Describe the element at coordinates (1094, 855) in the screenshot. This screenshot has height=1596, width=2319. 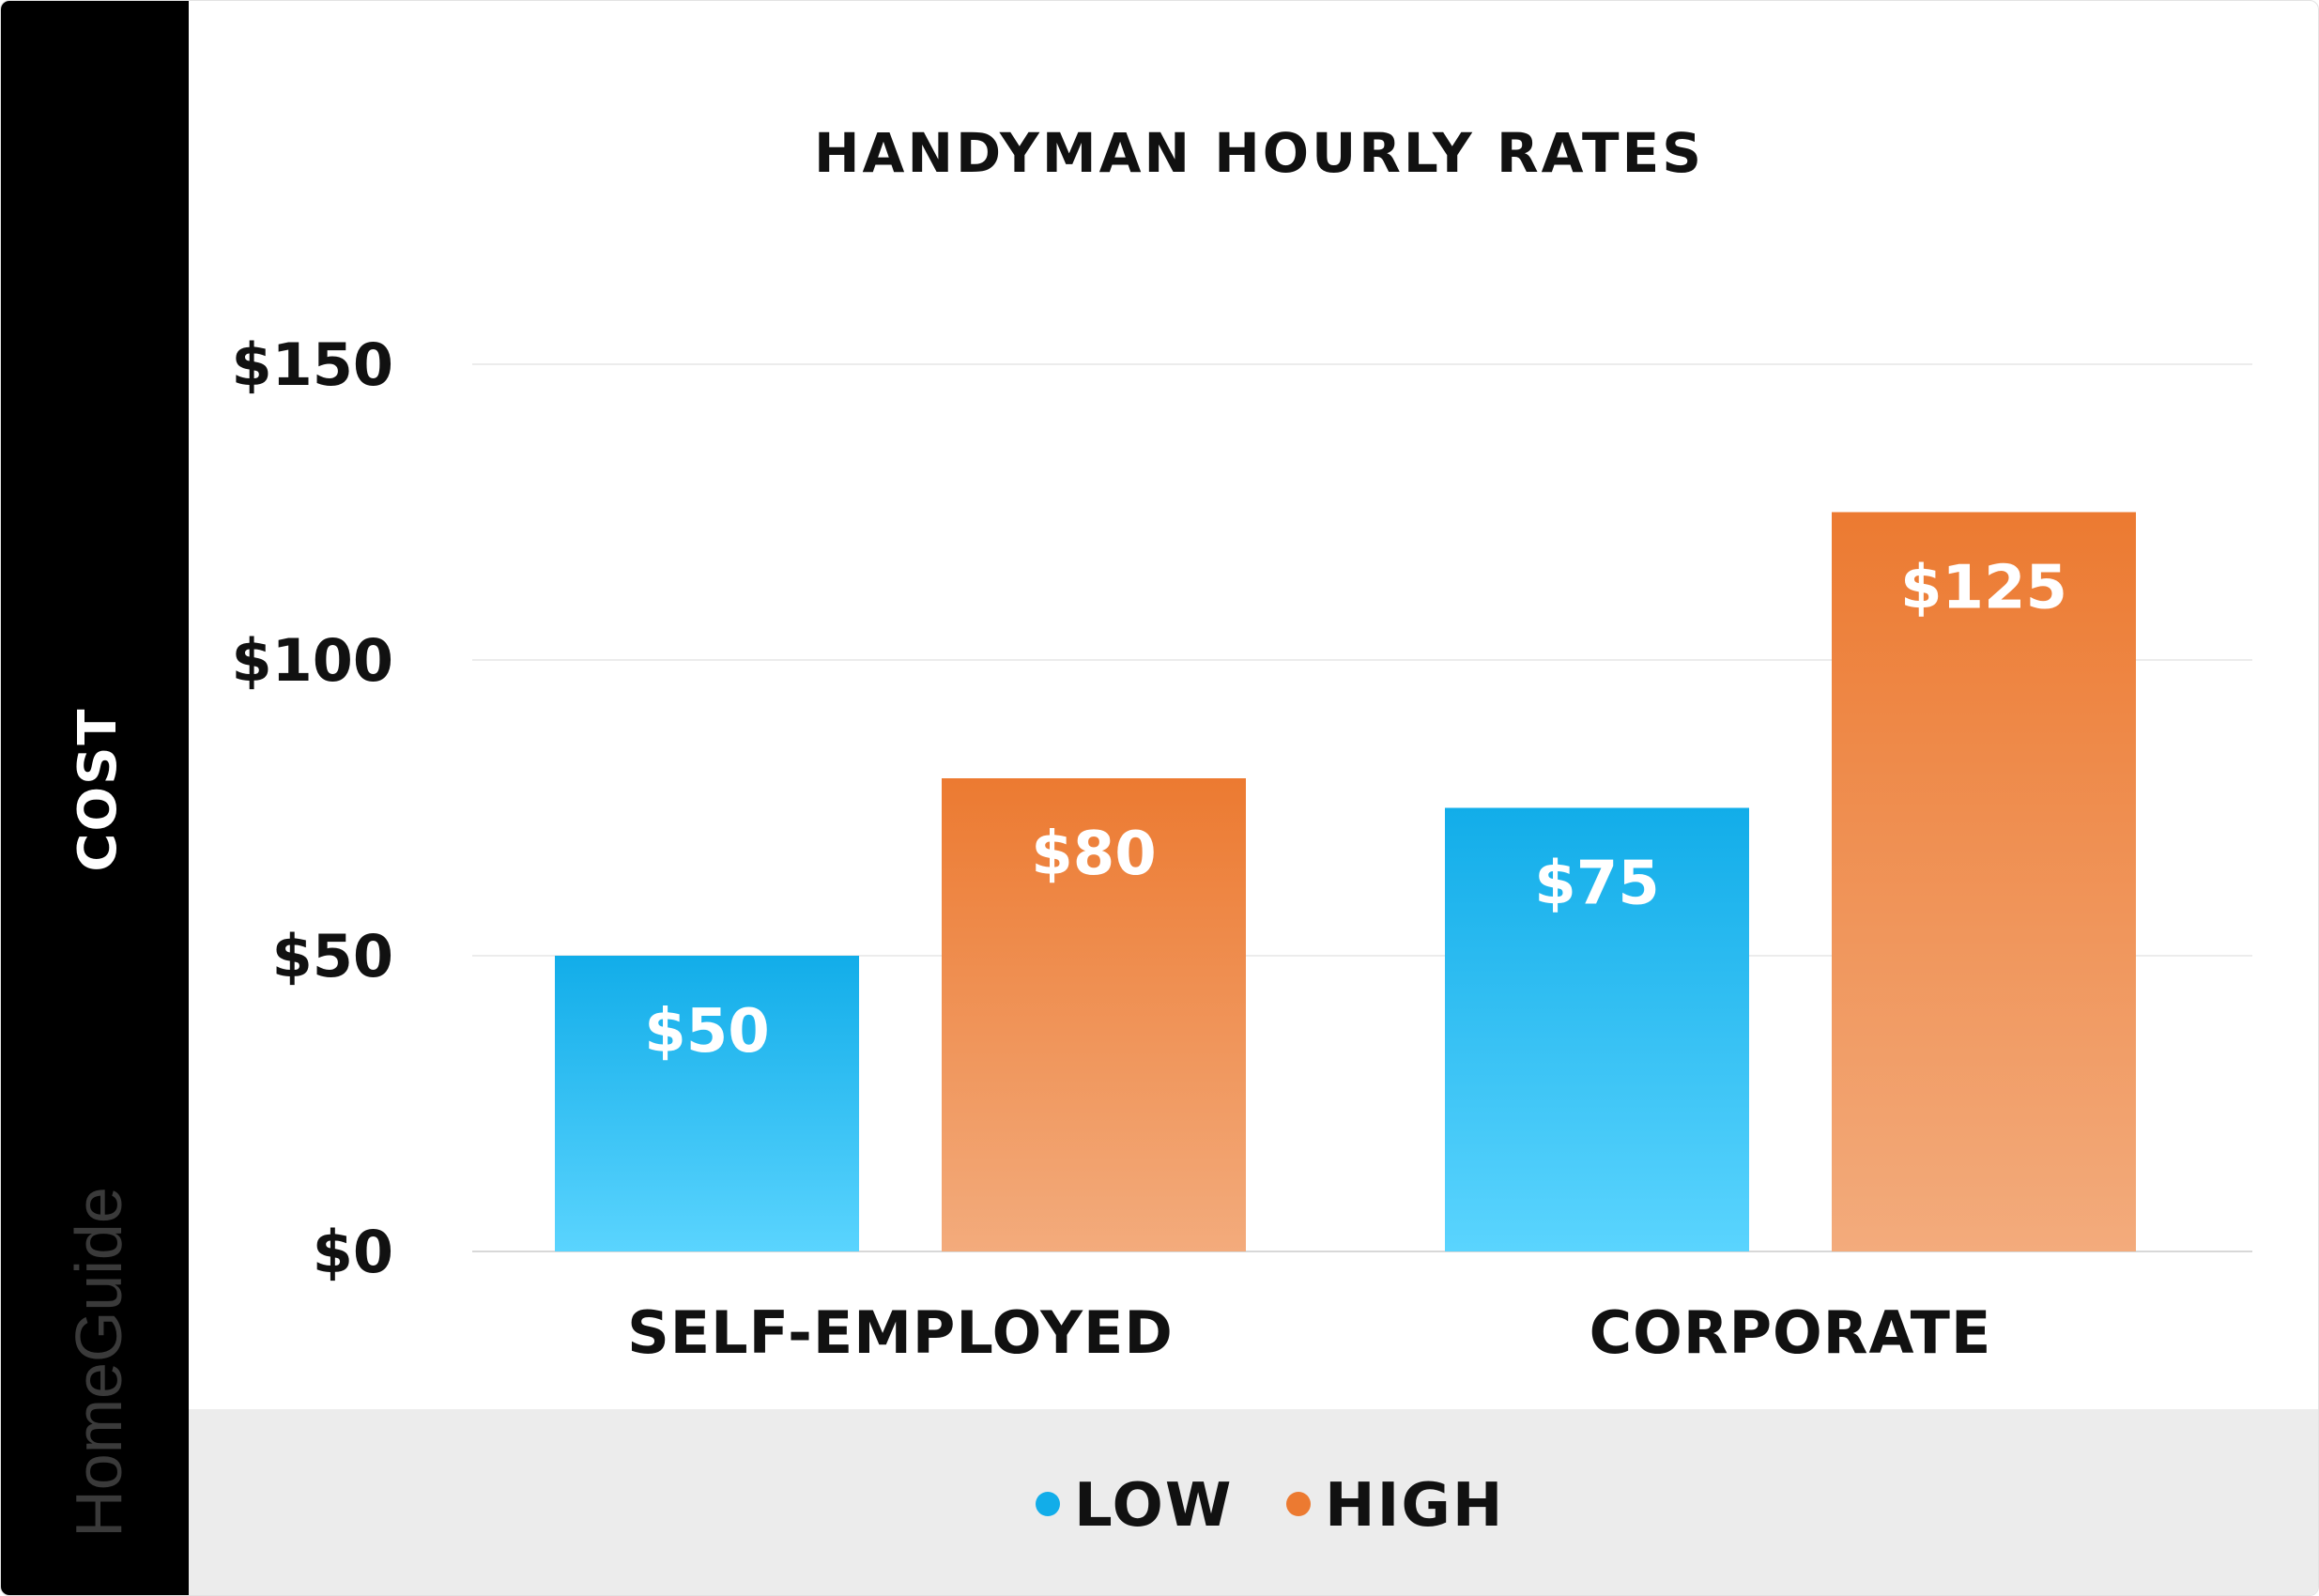
I see `bar-value-label: $80` at that location.